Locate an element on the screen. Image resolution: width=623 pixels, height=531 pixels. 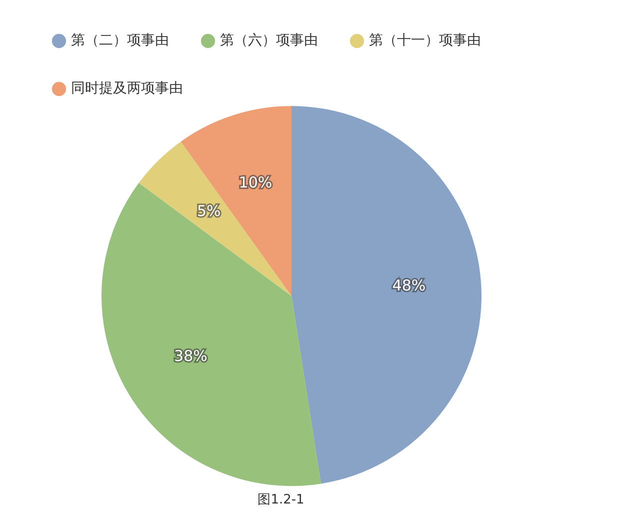
data-label: 5% is located at coordinates (208, 211).